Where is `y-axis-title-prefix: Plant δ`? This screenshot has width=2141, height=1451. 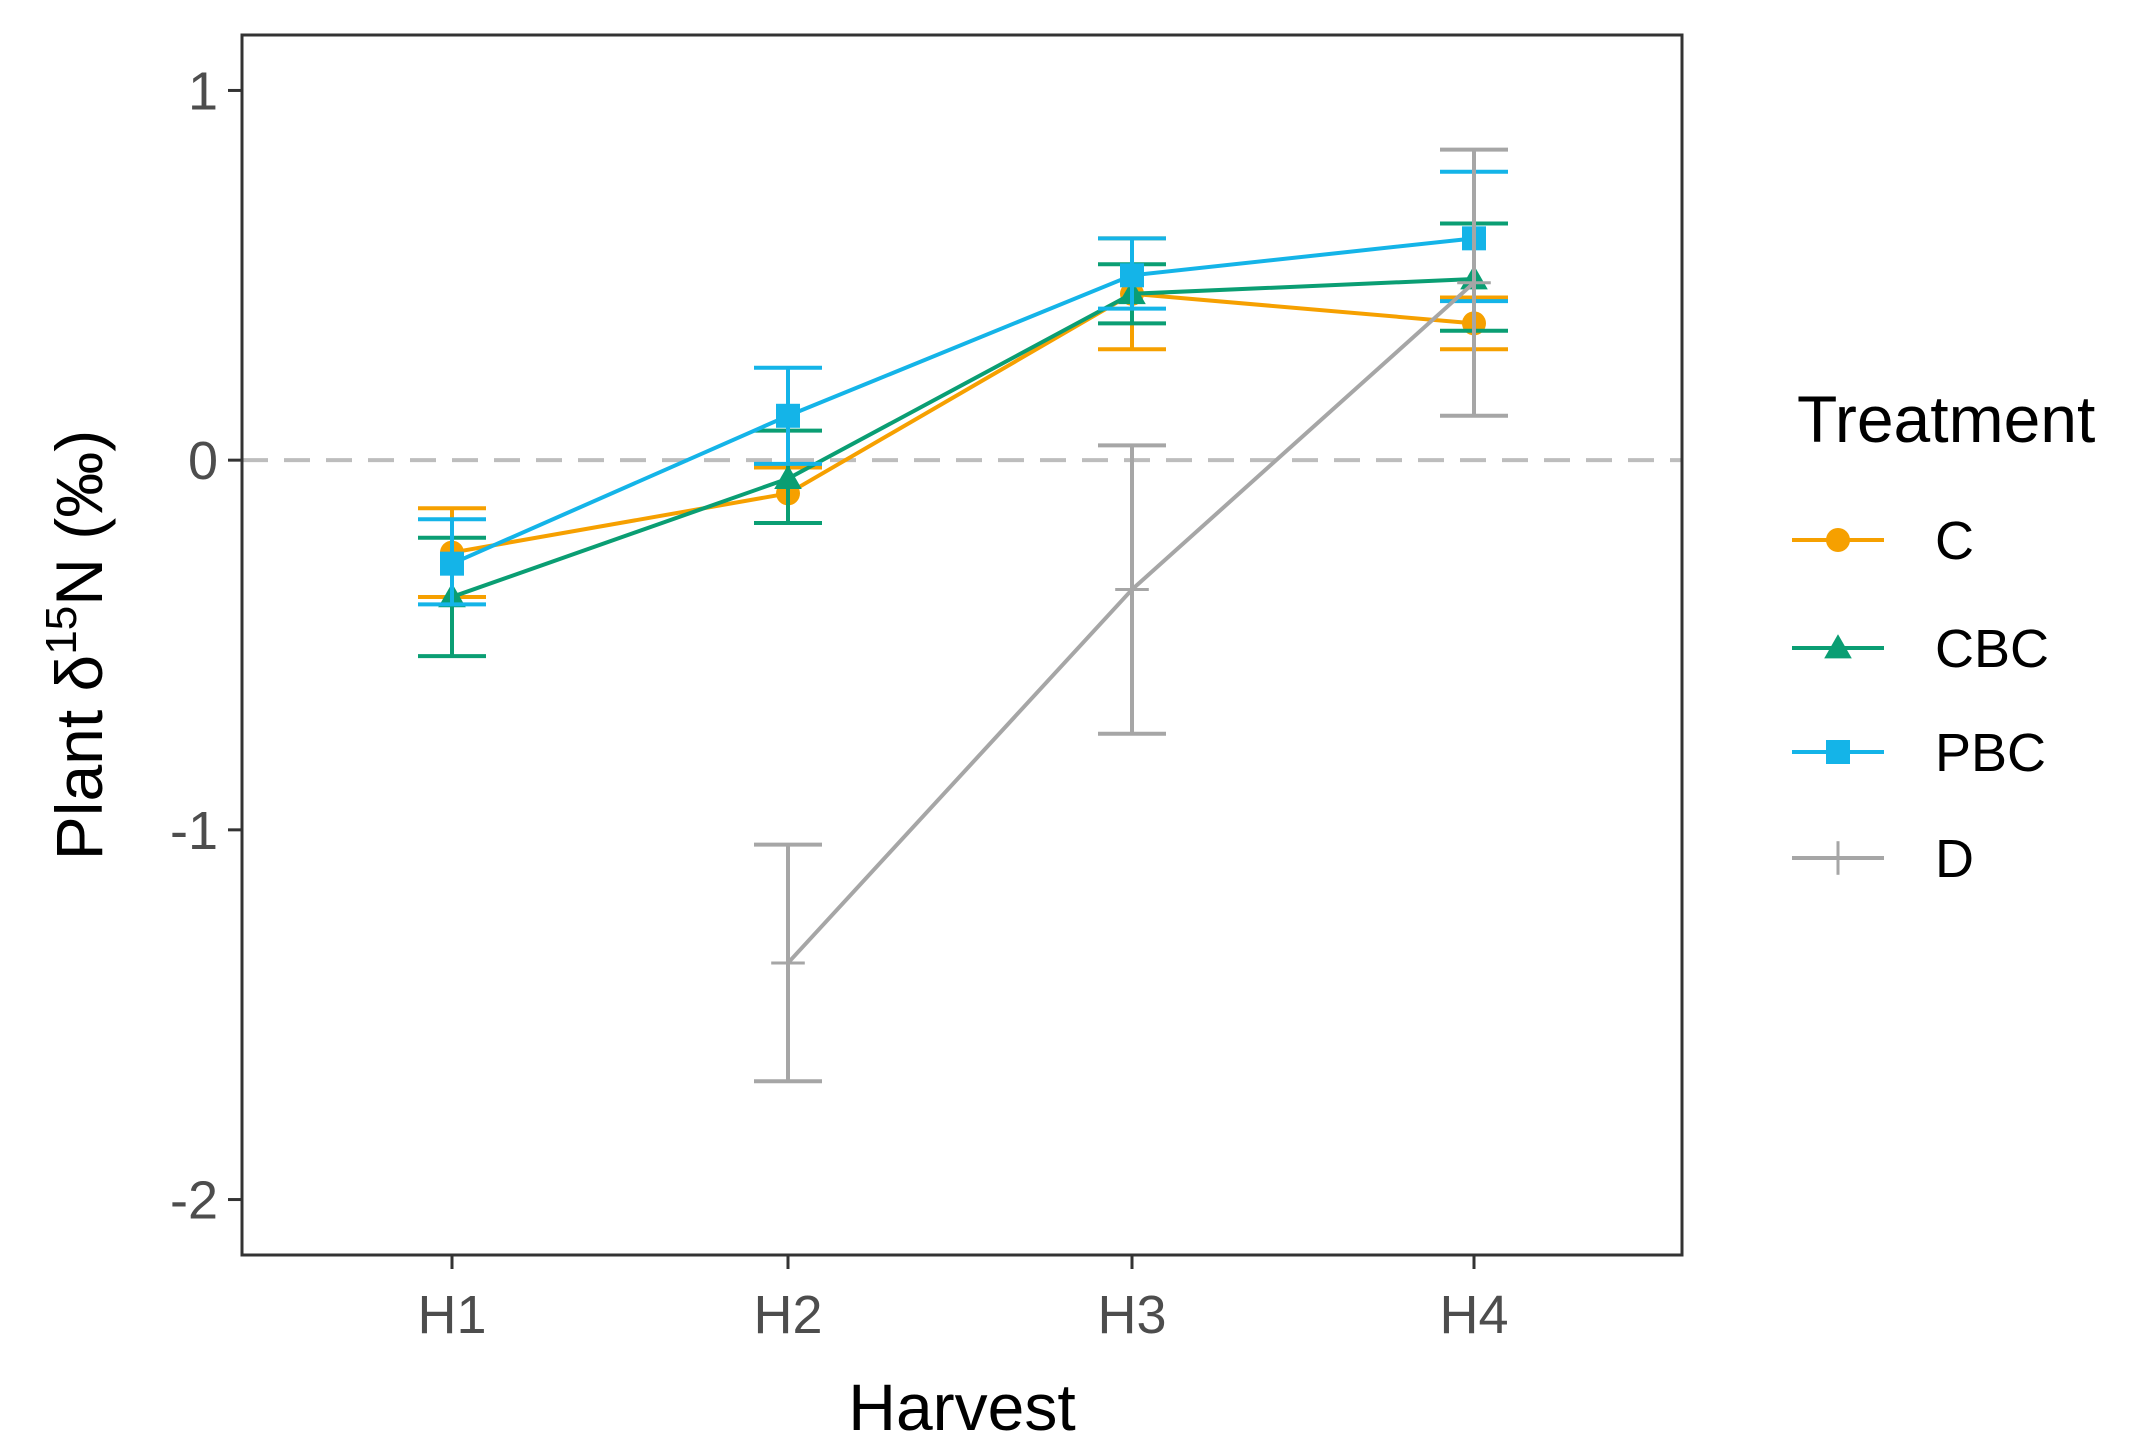 y-axis-title-prefix: Plant δ is located at coordinates (79, 758).